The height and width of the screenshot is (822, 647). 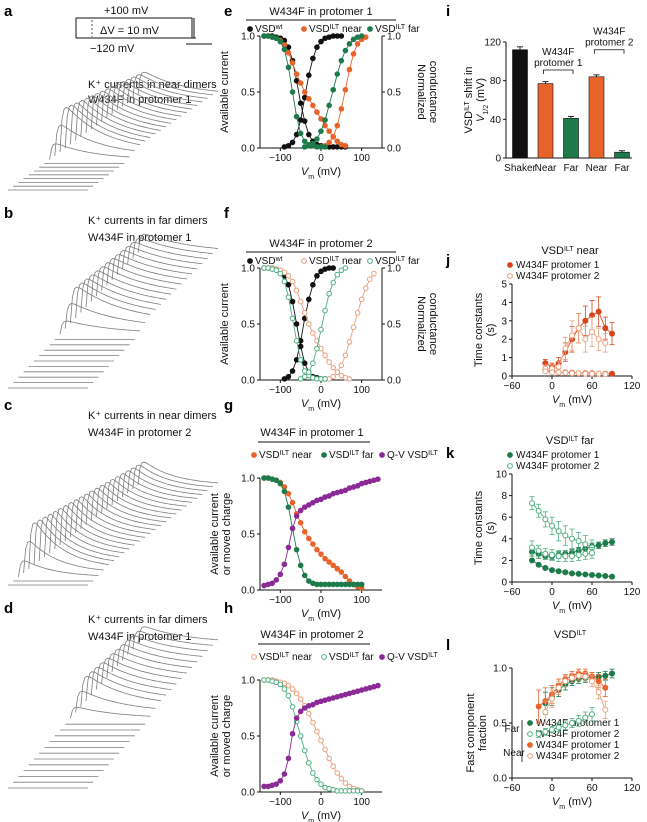 What do you see at coordinates (512, 788) in the screenshot?
I see `x-tick-label: −60` at bounding box center [512, 788].